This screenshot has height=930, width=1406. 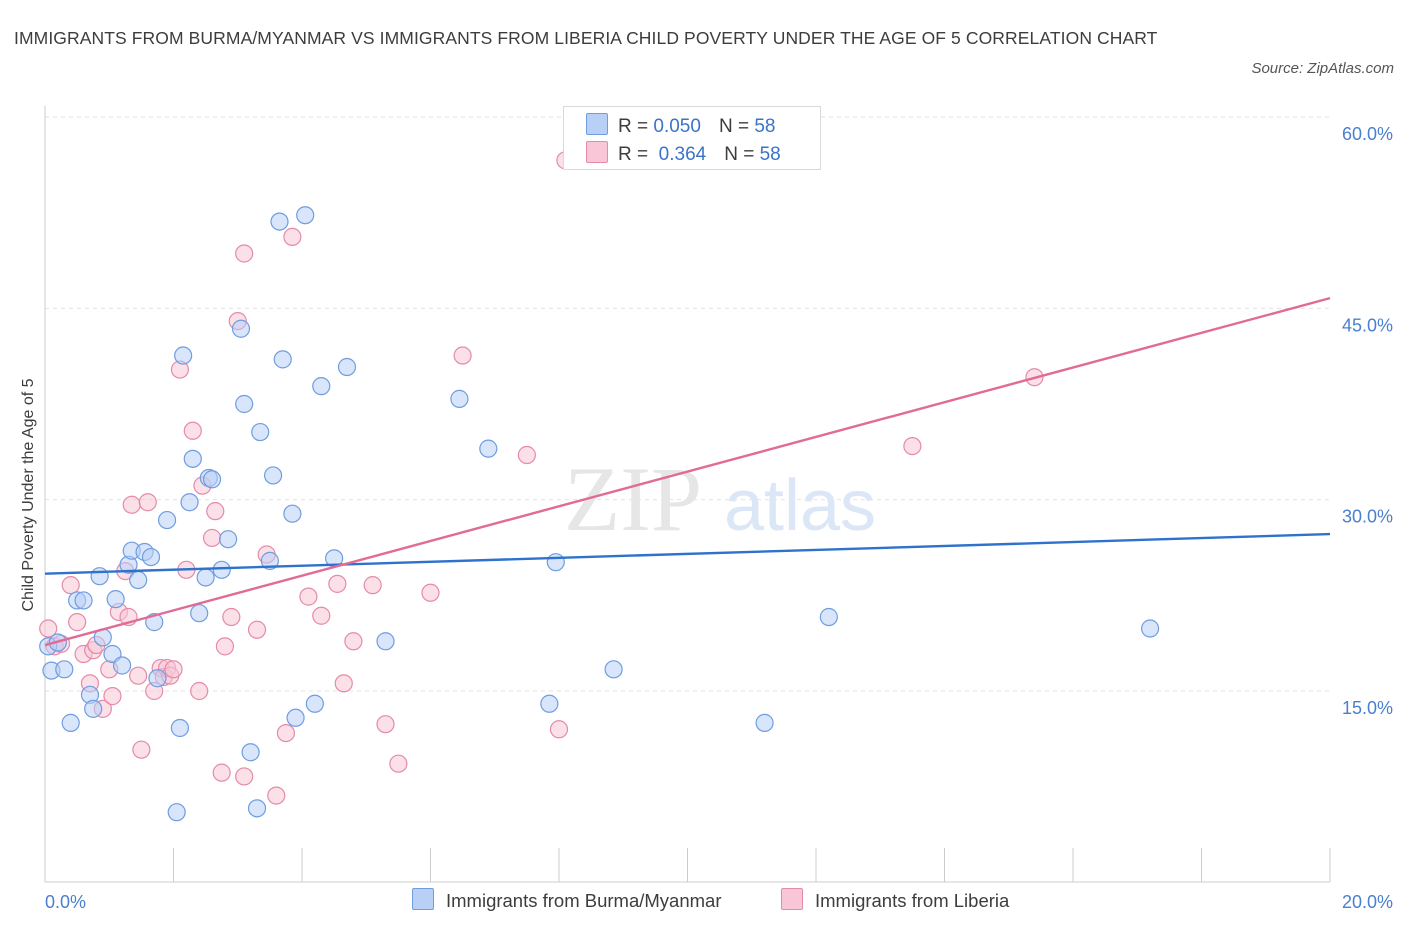 I want to click on legend-item-burma: Immigrants from Burma/Myanmar, so click(x=567, y=900).